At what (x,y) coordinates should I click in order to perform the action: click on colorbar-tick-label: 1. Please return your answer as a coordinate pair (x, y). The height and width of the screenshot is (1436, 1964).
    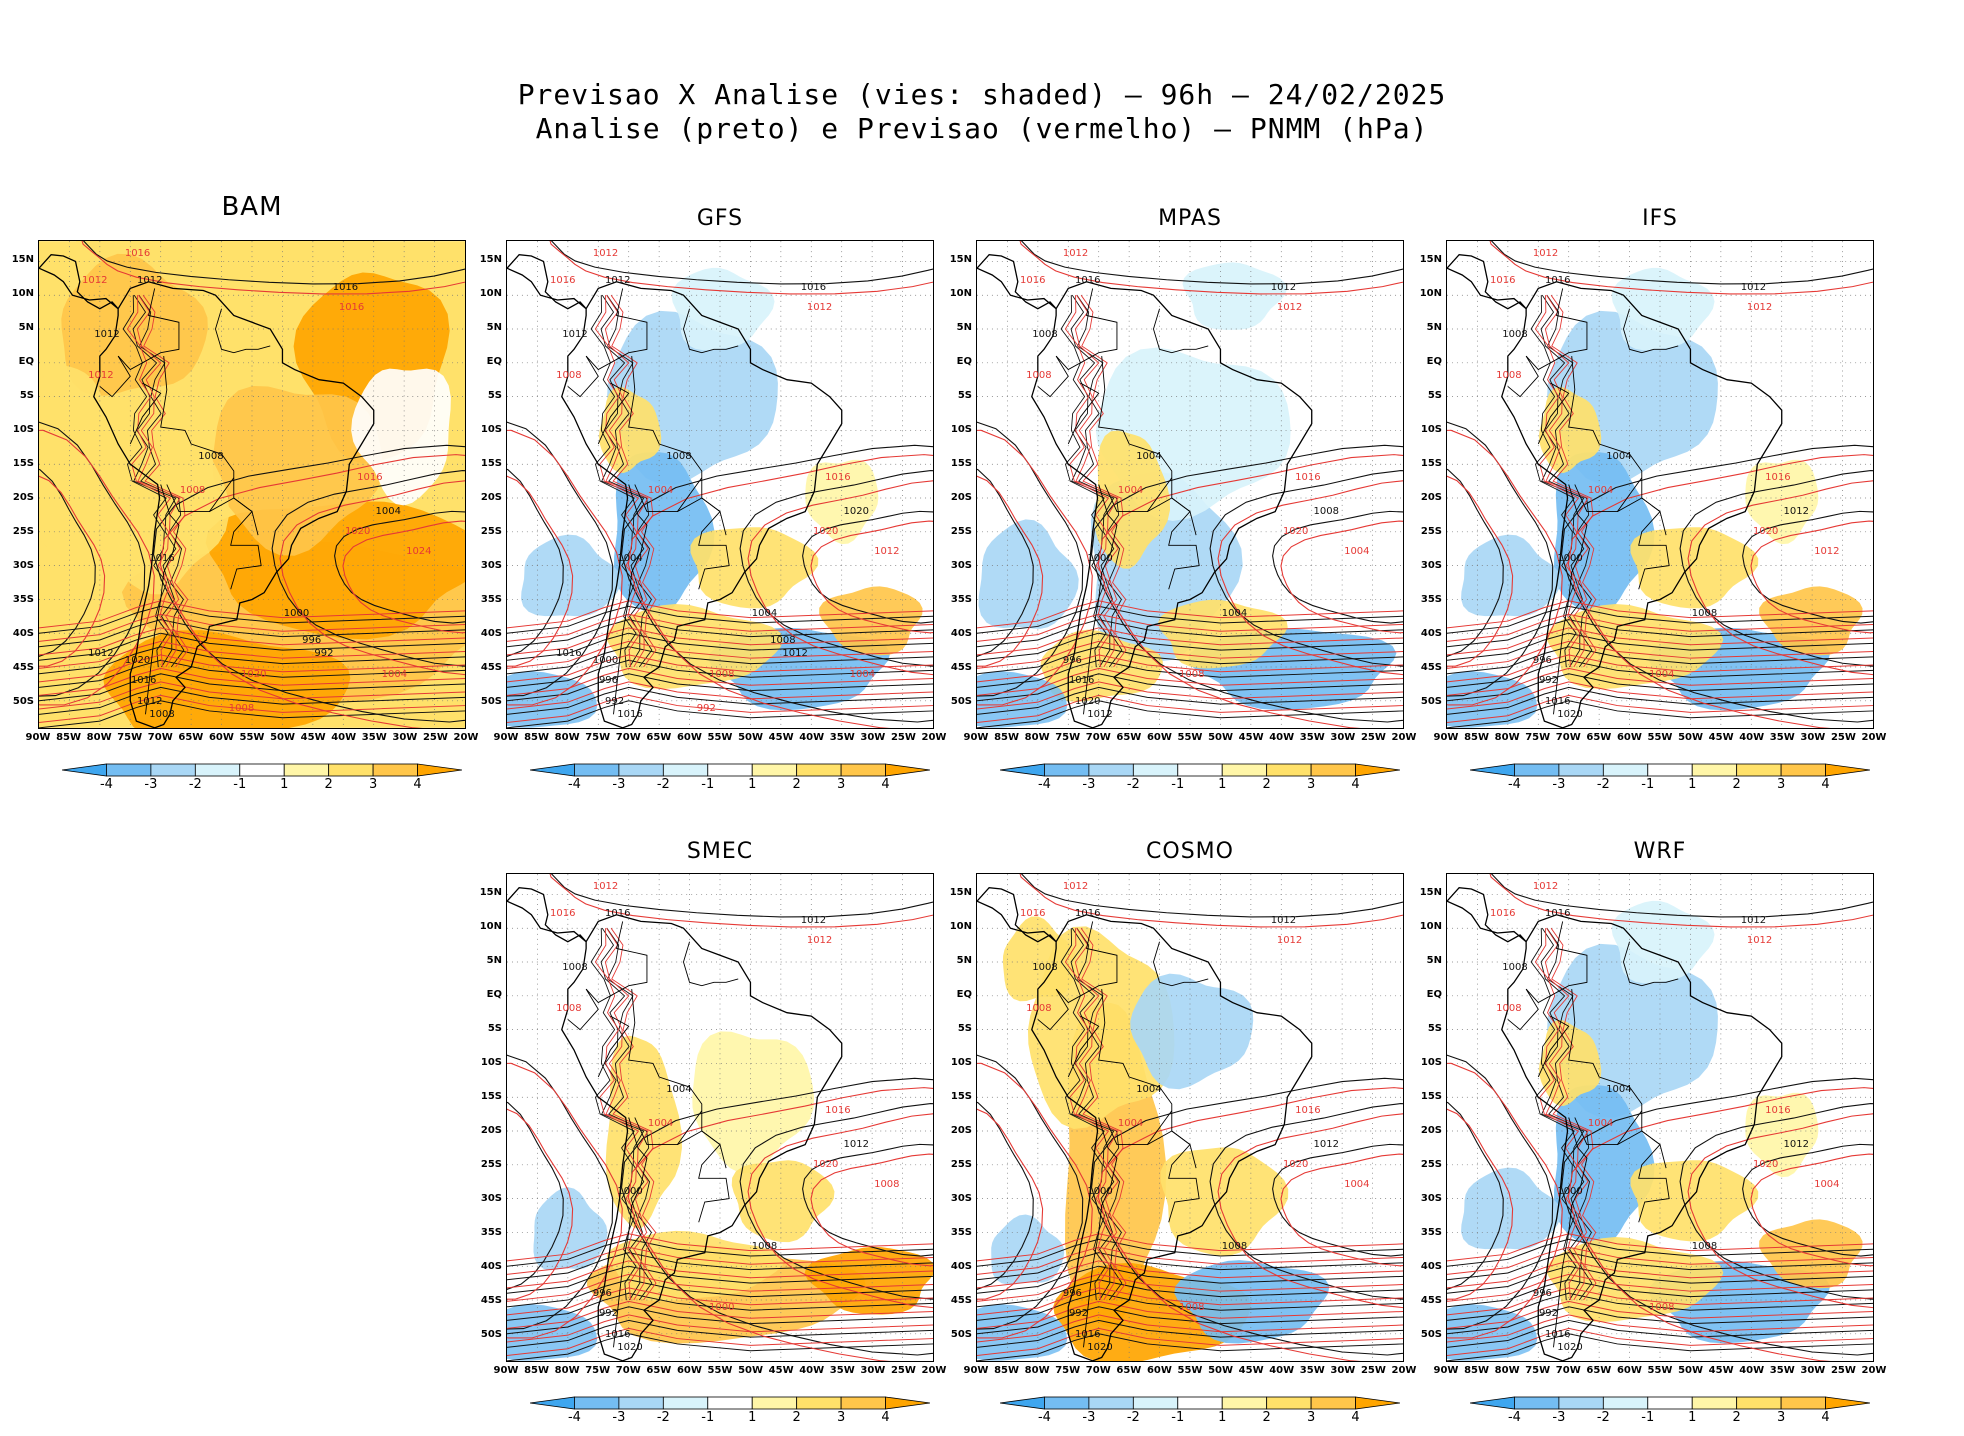
    Looking at the image, I should click on (752, 784).